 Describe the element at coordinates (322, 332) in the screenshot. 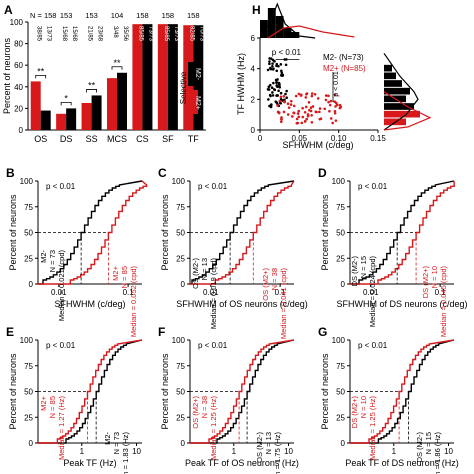

I see `panel-letter-g: G` at that location.